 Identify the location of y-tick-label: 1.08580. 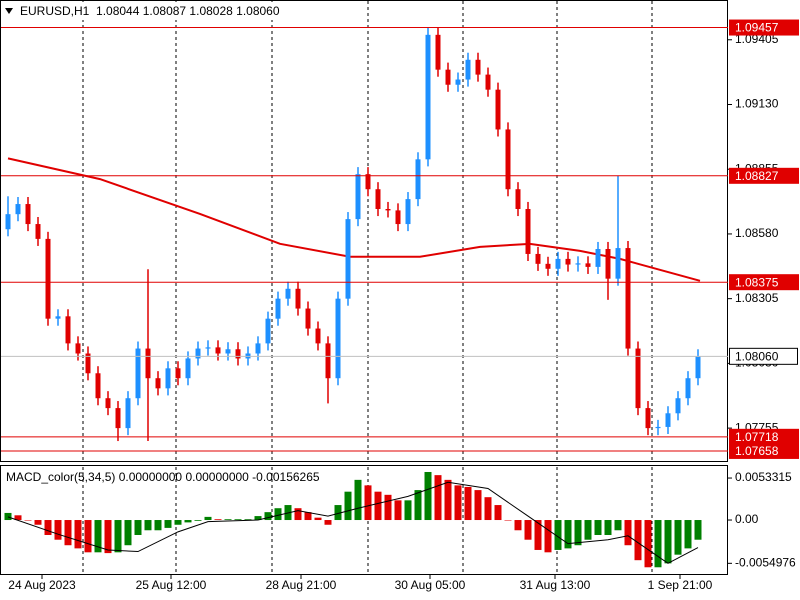
(757, 233).